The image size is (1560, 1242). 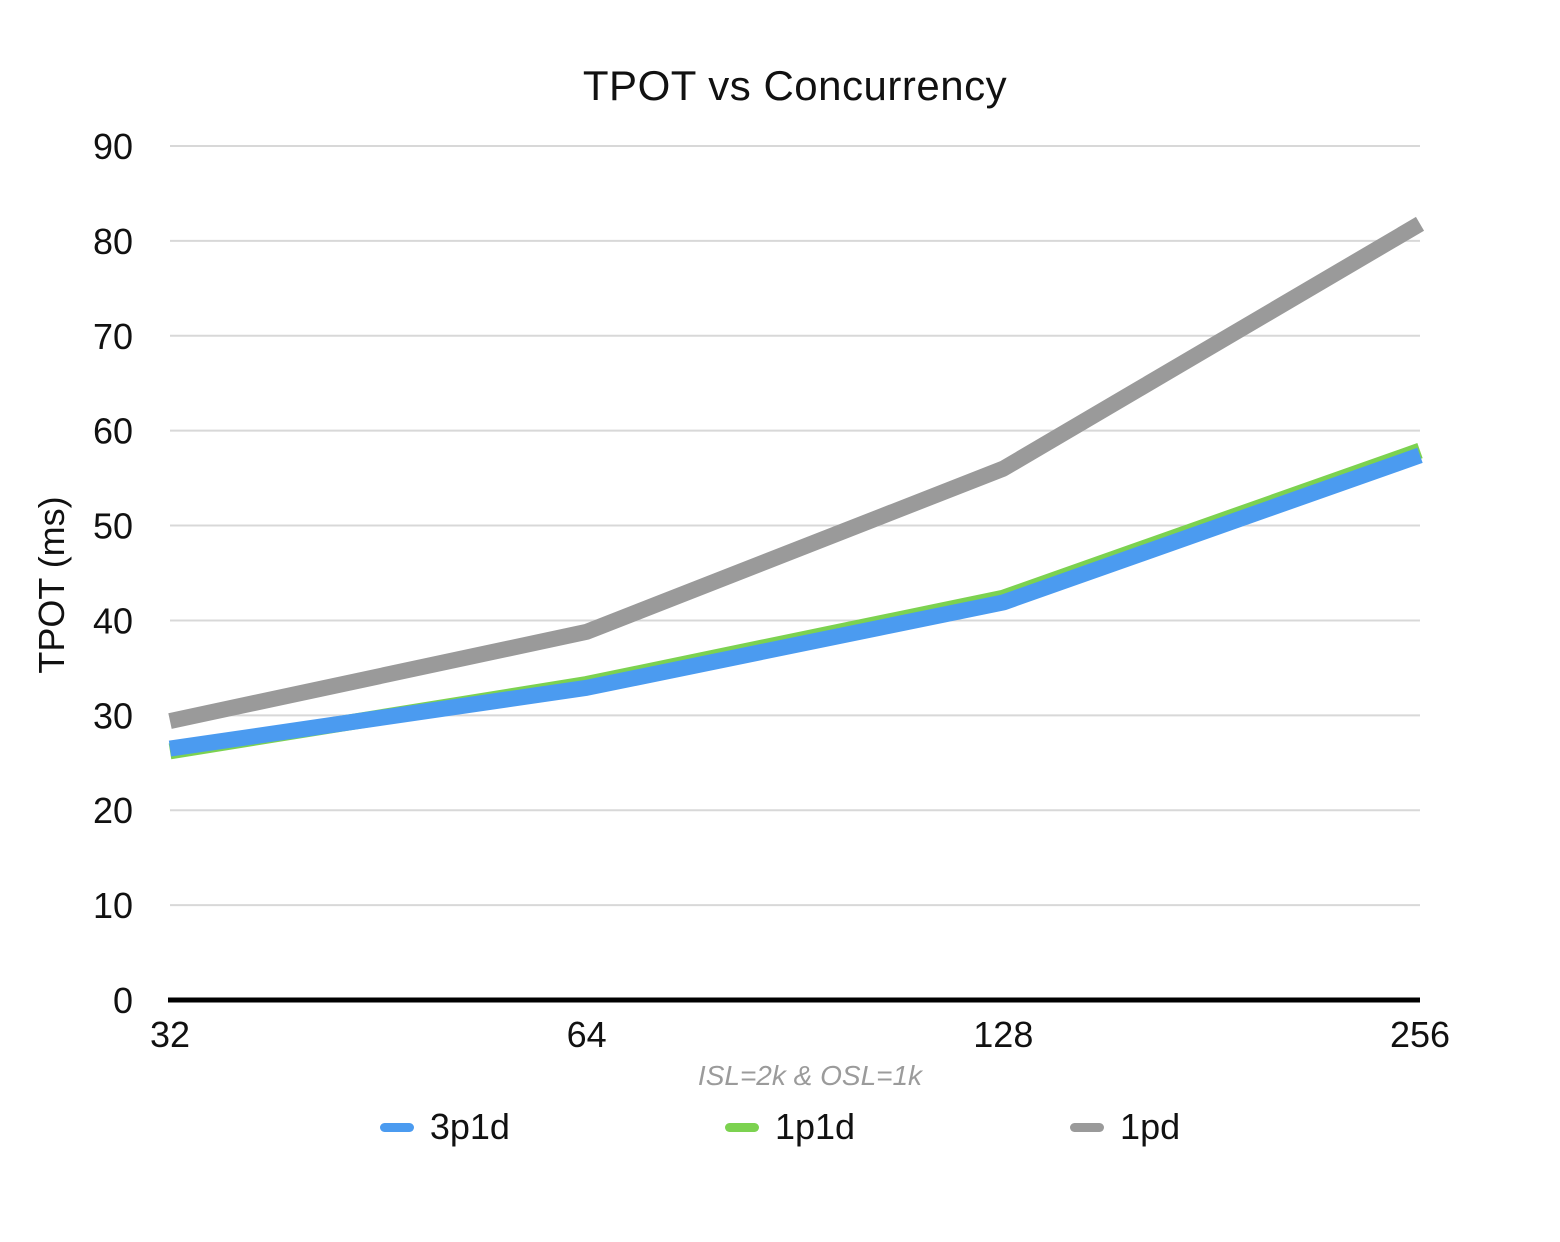 What do you see at coordinates (123, 1000) in the screenshot?
I see `y-tick-label: 0` at bounding box center [123, 1000].